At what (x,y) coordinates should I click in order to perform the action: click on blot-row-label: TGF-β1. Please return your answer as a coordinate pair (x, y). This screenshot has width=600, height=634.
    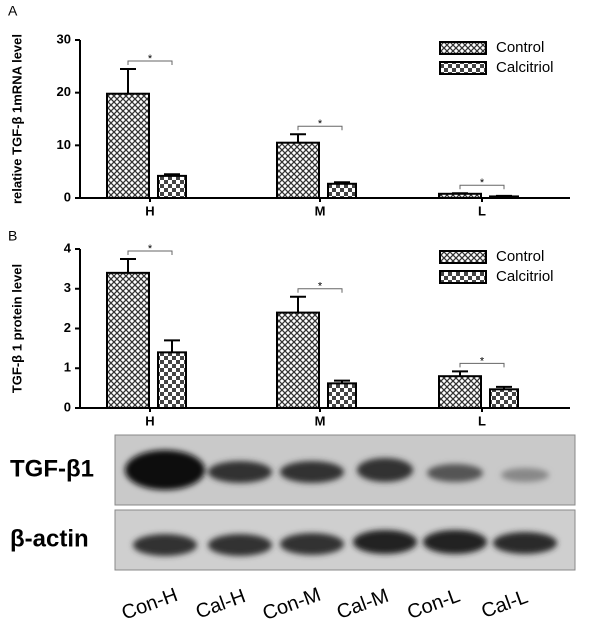
    Looking at the image, I should click on (52, 468).